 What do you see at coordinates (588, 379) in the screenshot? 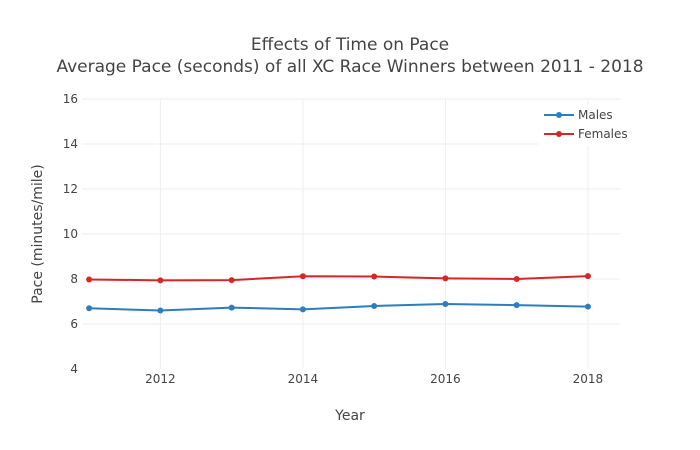
I see `x-tick-label: 2018` at bounding box center [588, 379].